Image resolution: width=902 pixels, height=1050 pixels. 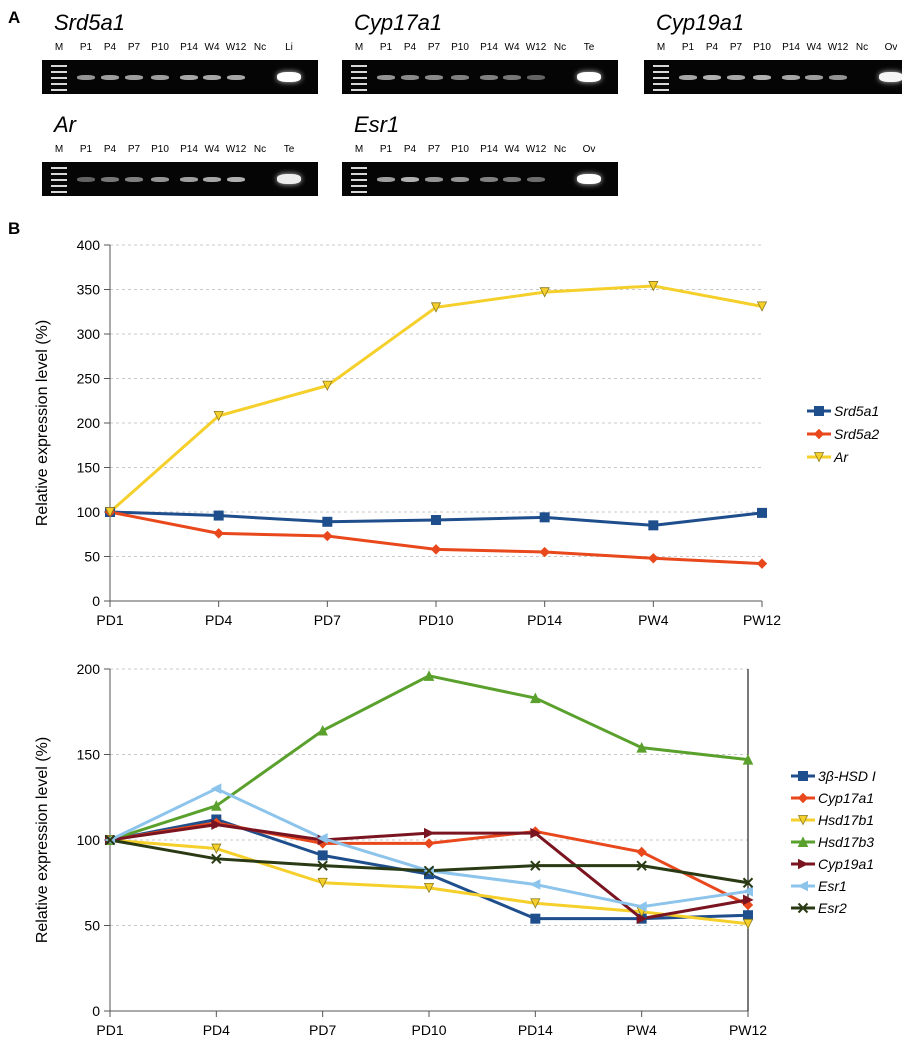 I want to click on legend-label: Ar, so click(x=841, y=457).